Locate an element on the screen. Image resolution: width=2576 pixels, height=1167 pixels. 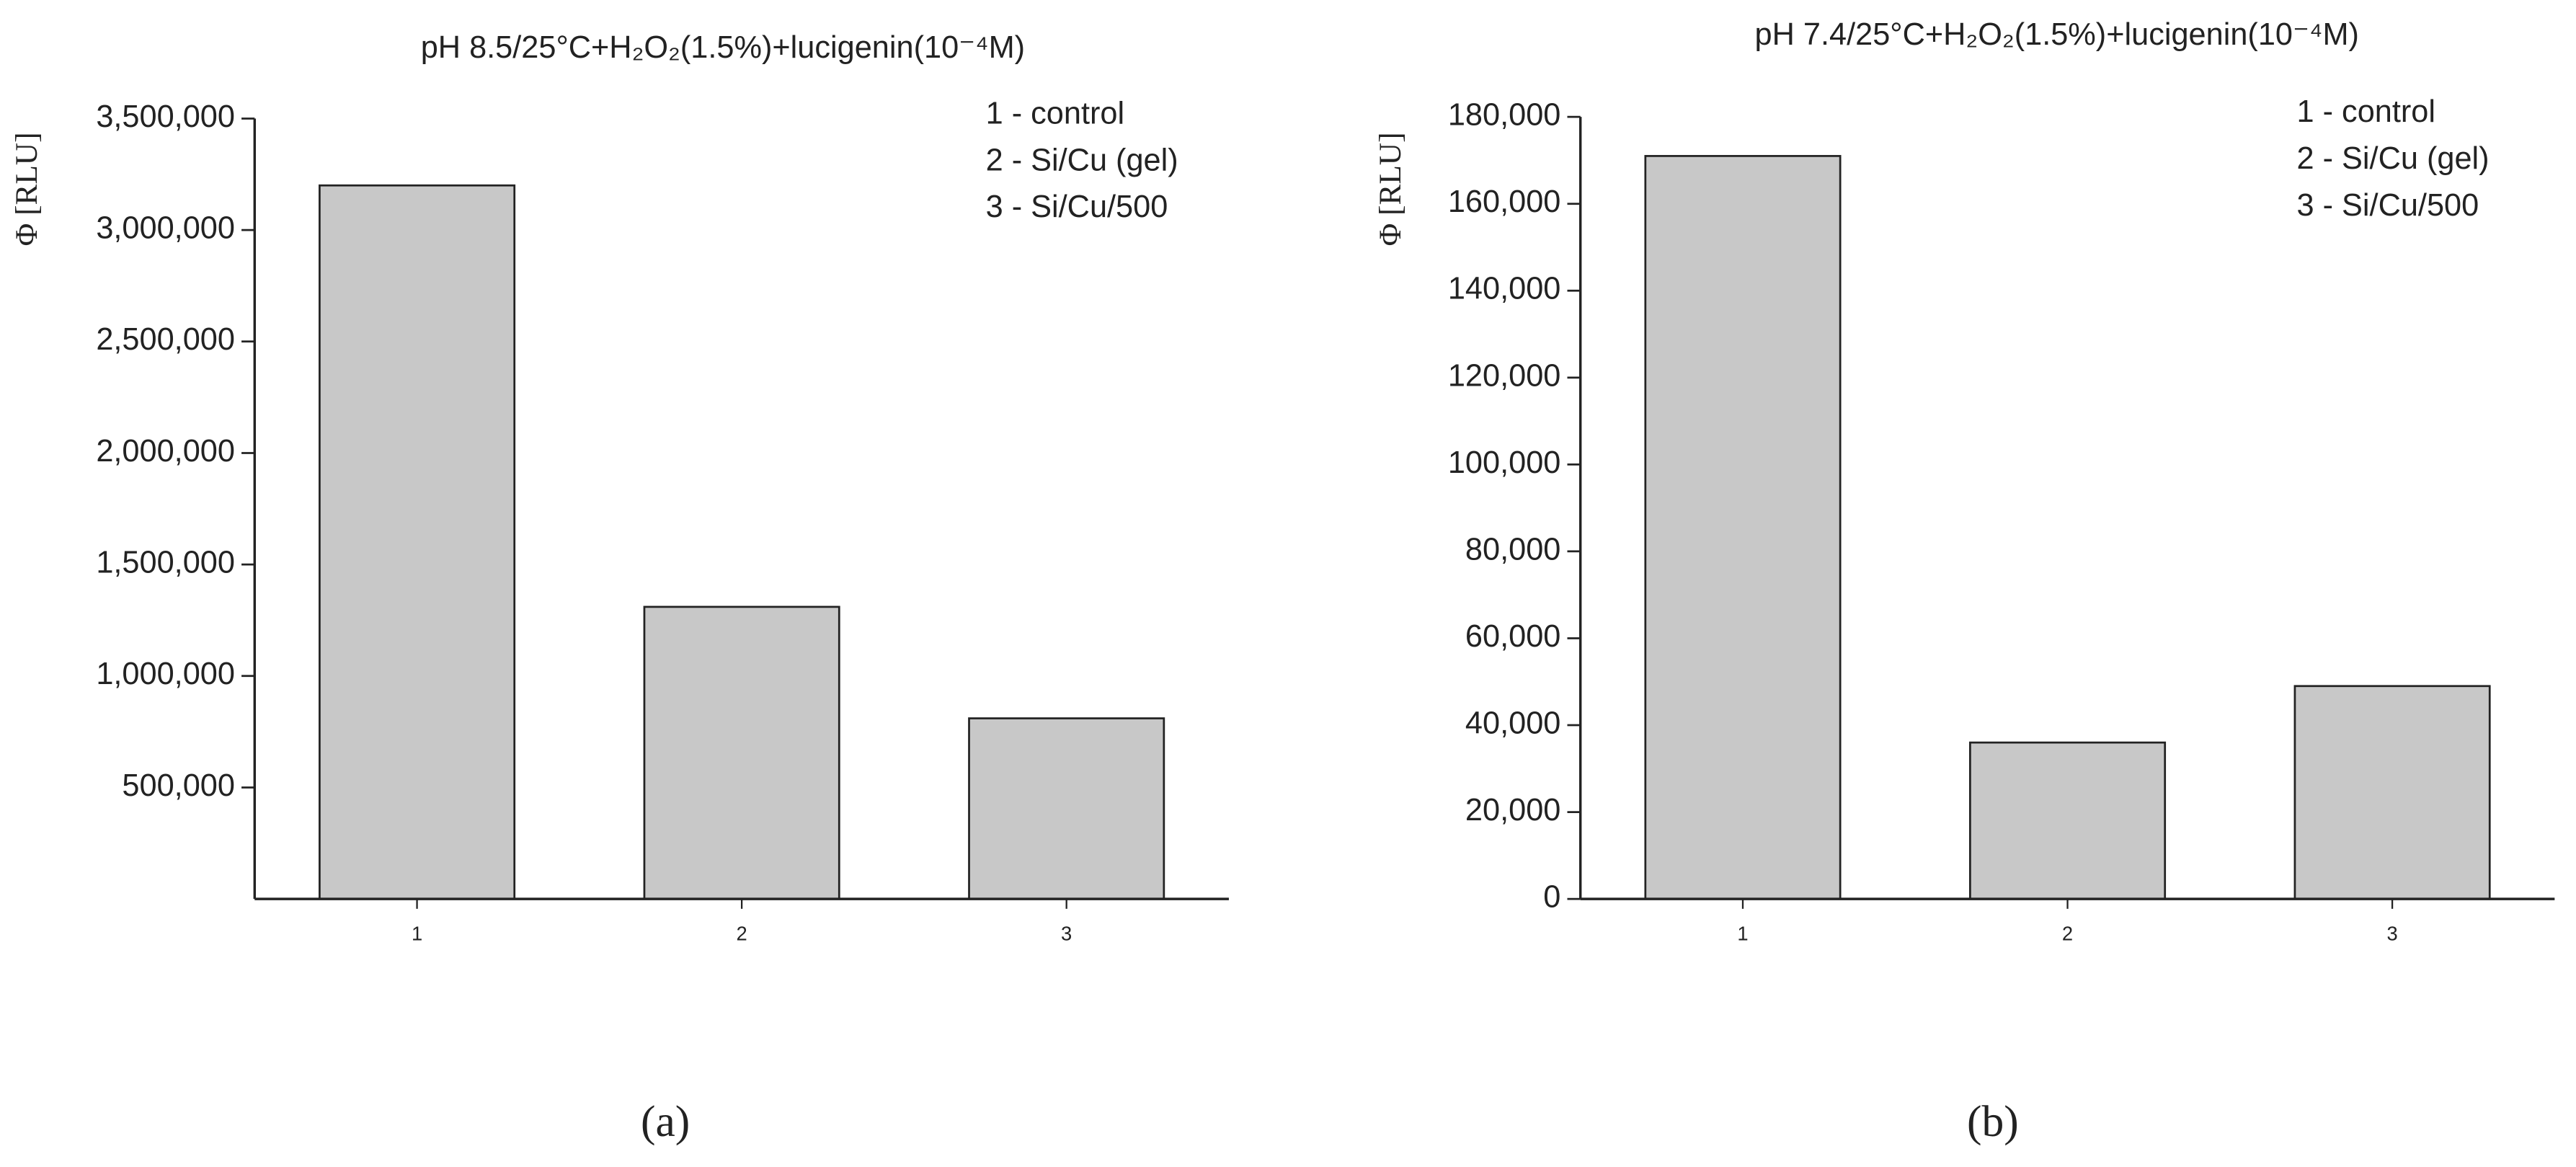
y-tick-label: 1,500,000 is located at coordinates (165, 563).